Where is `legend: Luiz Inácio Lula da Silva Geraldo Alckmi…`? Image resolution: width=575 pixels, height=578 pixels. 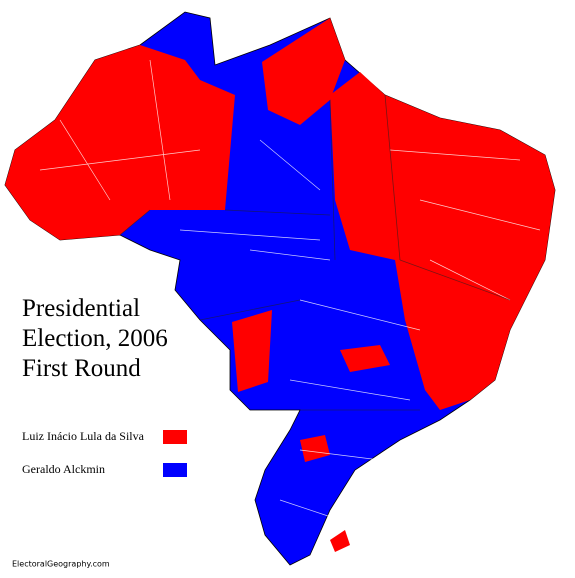
legend: Luiz Inácio Lula da Silva Geraldo Alckmi… is located at coordinates (104, 453).